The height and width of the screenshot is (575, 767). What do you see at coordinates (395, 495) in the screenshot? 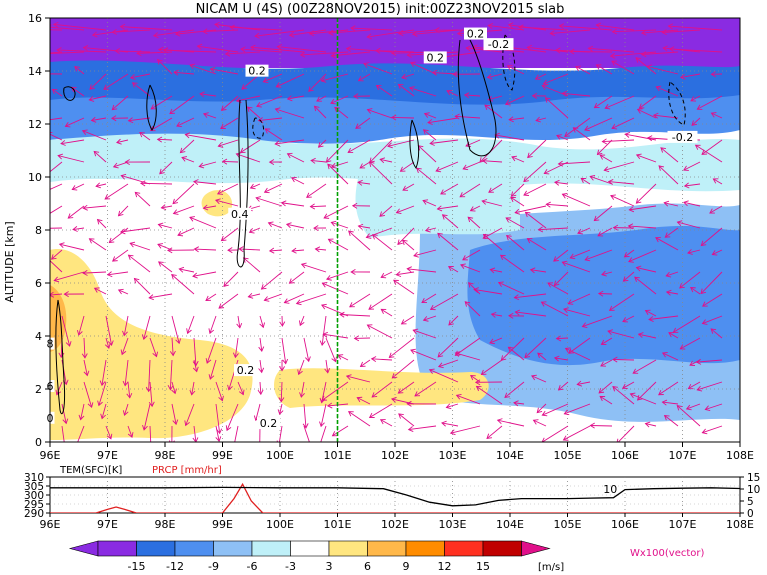
I see `sub-grid` at bounding box center [395, 495].